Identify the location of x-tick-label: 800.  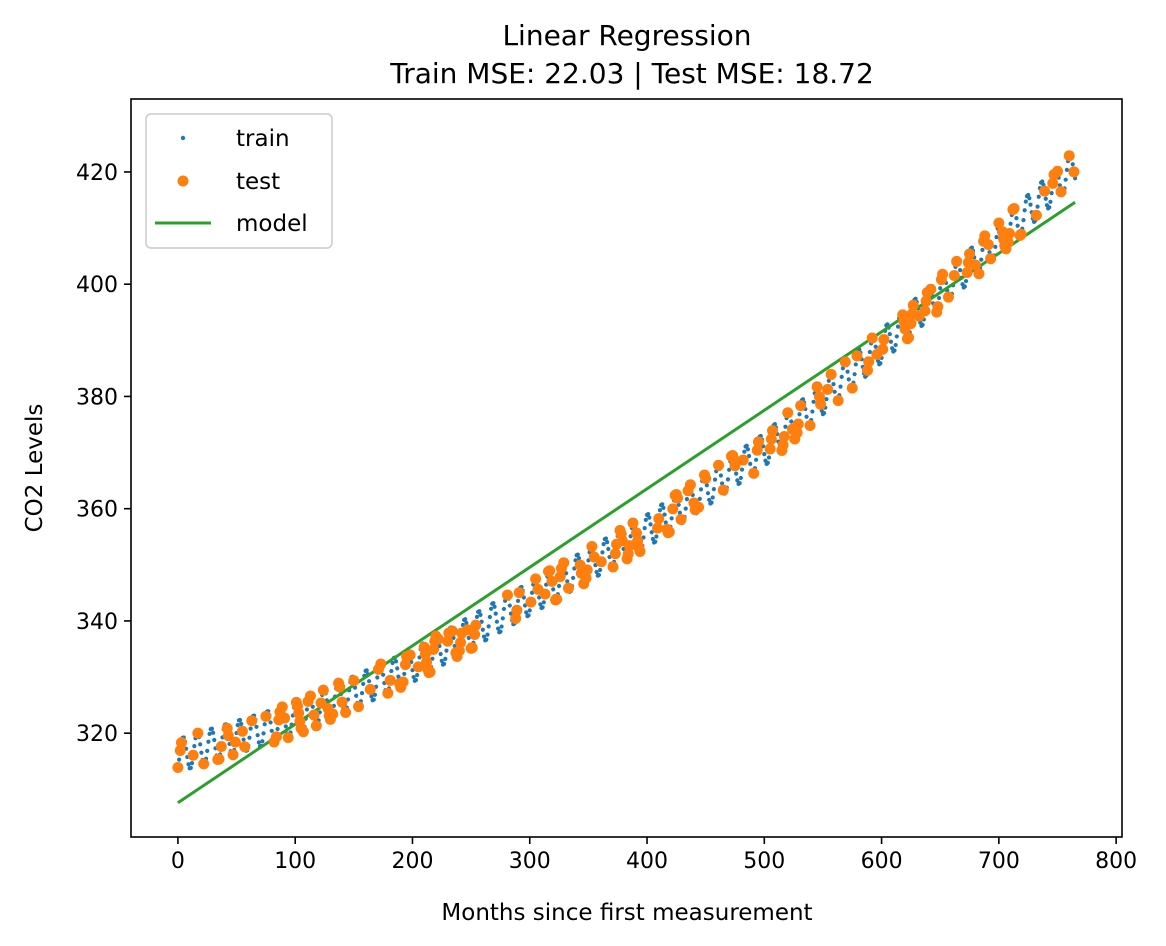
(1116, 861).